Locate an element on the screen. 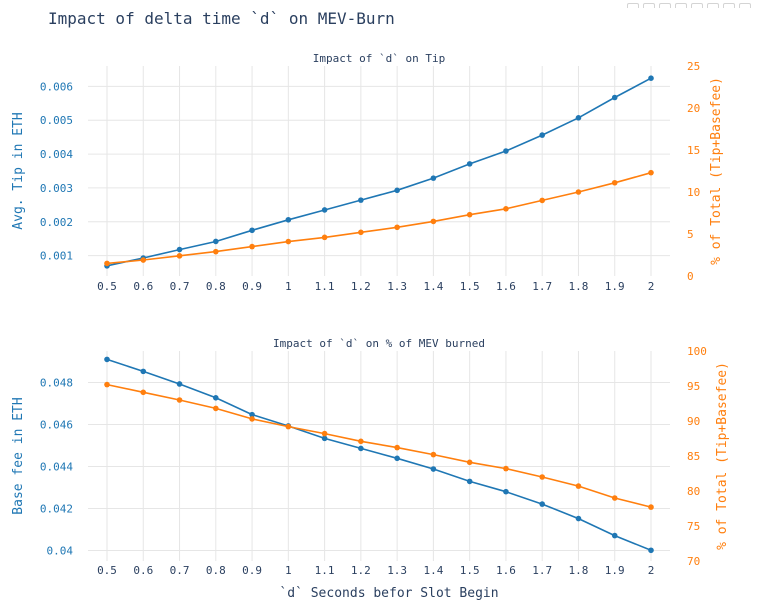  x-tick-label: 1.2 is located at coordinates (361, 570).